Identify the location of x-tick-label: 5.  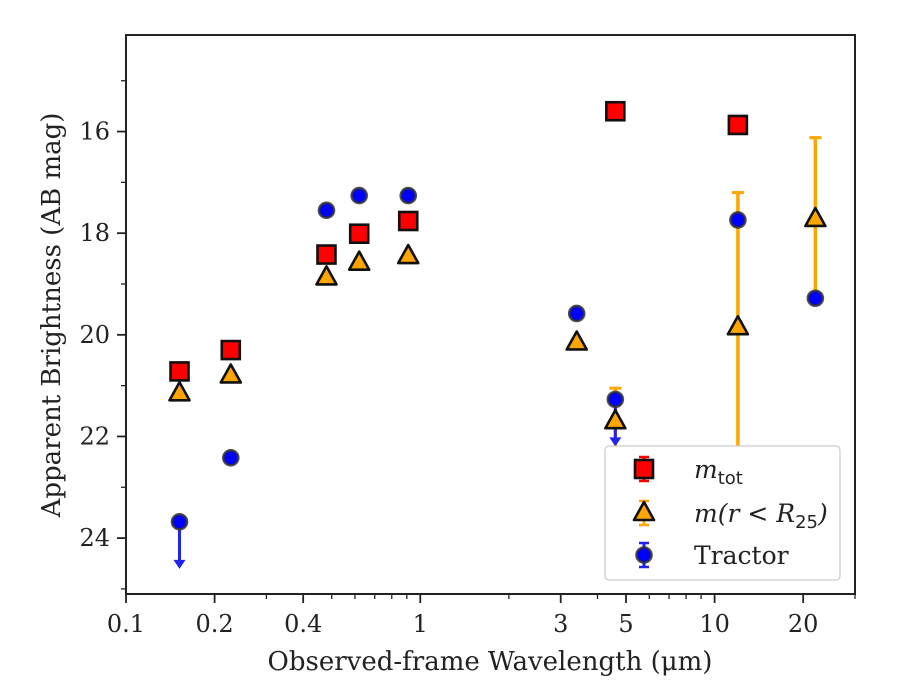
(625, 624).